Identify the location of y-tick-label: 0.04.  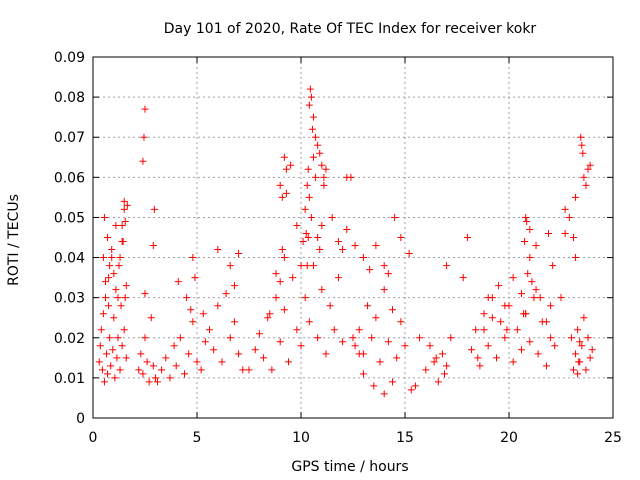
(69, 259).